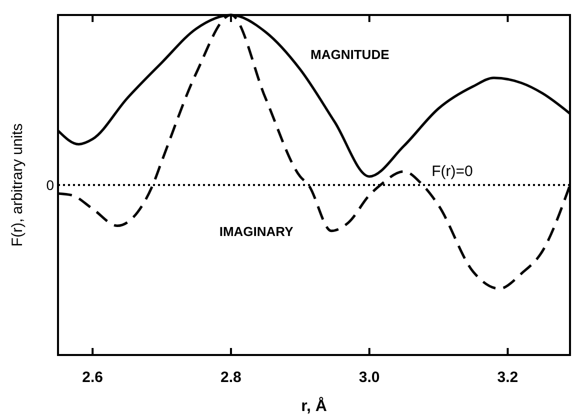  Describe the element at coordinates (350, 54) in the screenshot. I see `series-label: MAGNITUDE` at that location.